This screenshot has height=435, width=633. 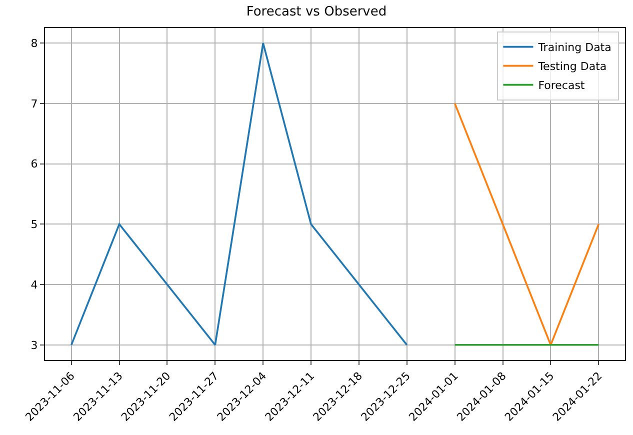 I want to click on y-tick-label: 5, so click(x=34, y=225).